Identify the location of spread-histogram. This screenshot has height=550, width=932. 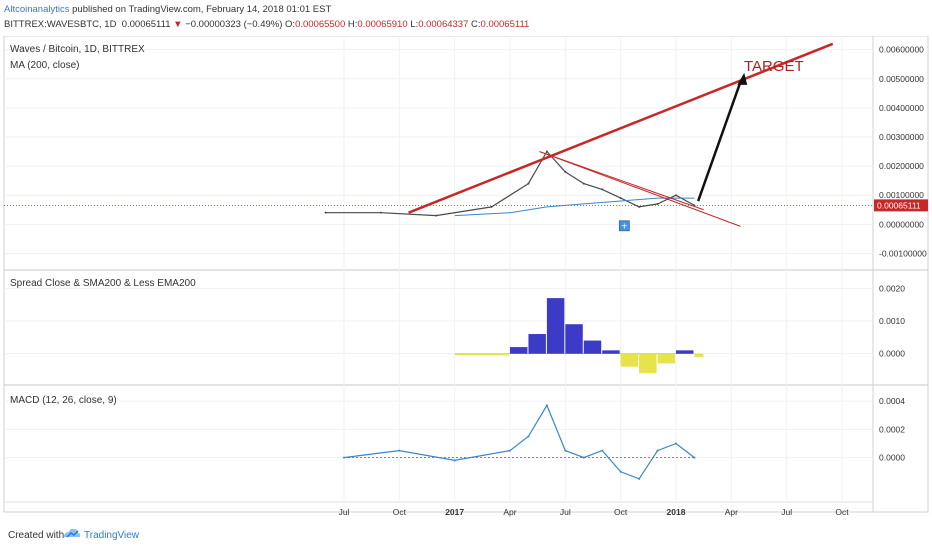
(579, 336).